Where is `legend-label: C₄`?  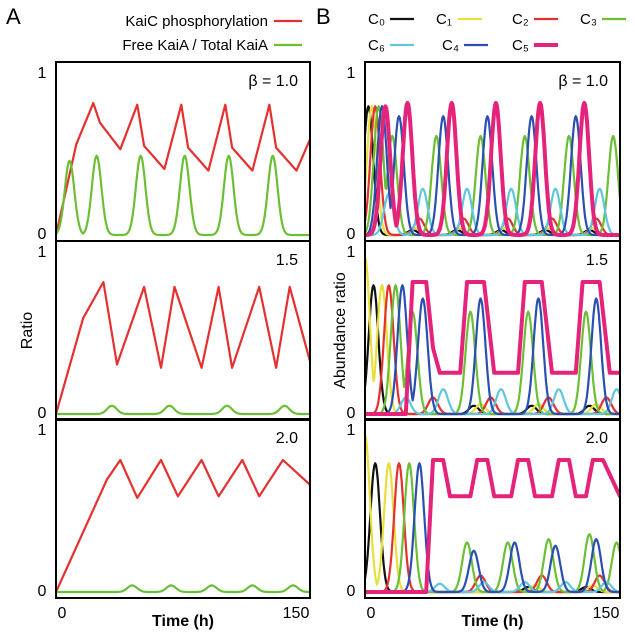 legend-label: C₄ is located at coordinates (450, 45).